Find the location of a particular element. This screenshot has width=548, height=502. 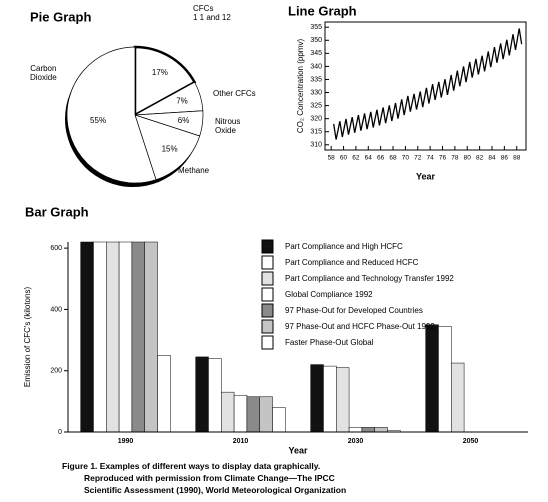

data-line is located at coordinates (428, 84).